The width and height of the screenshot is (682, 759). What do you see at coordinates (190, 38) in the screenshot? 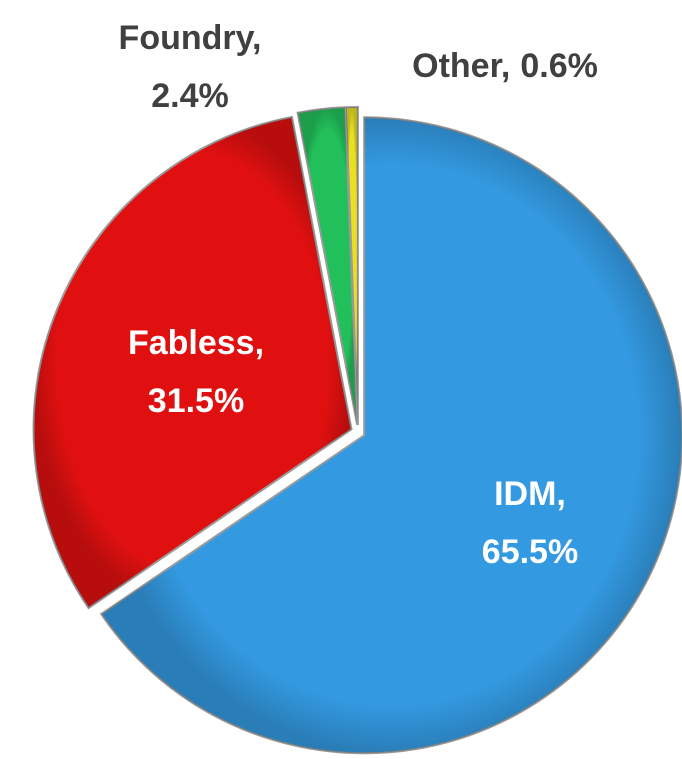
I see `category-label: Foundry,` at bounding box center [190, 38].